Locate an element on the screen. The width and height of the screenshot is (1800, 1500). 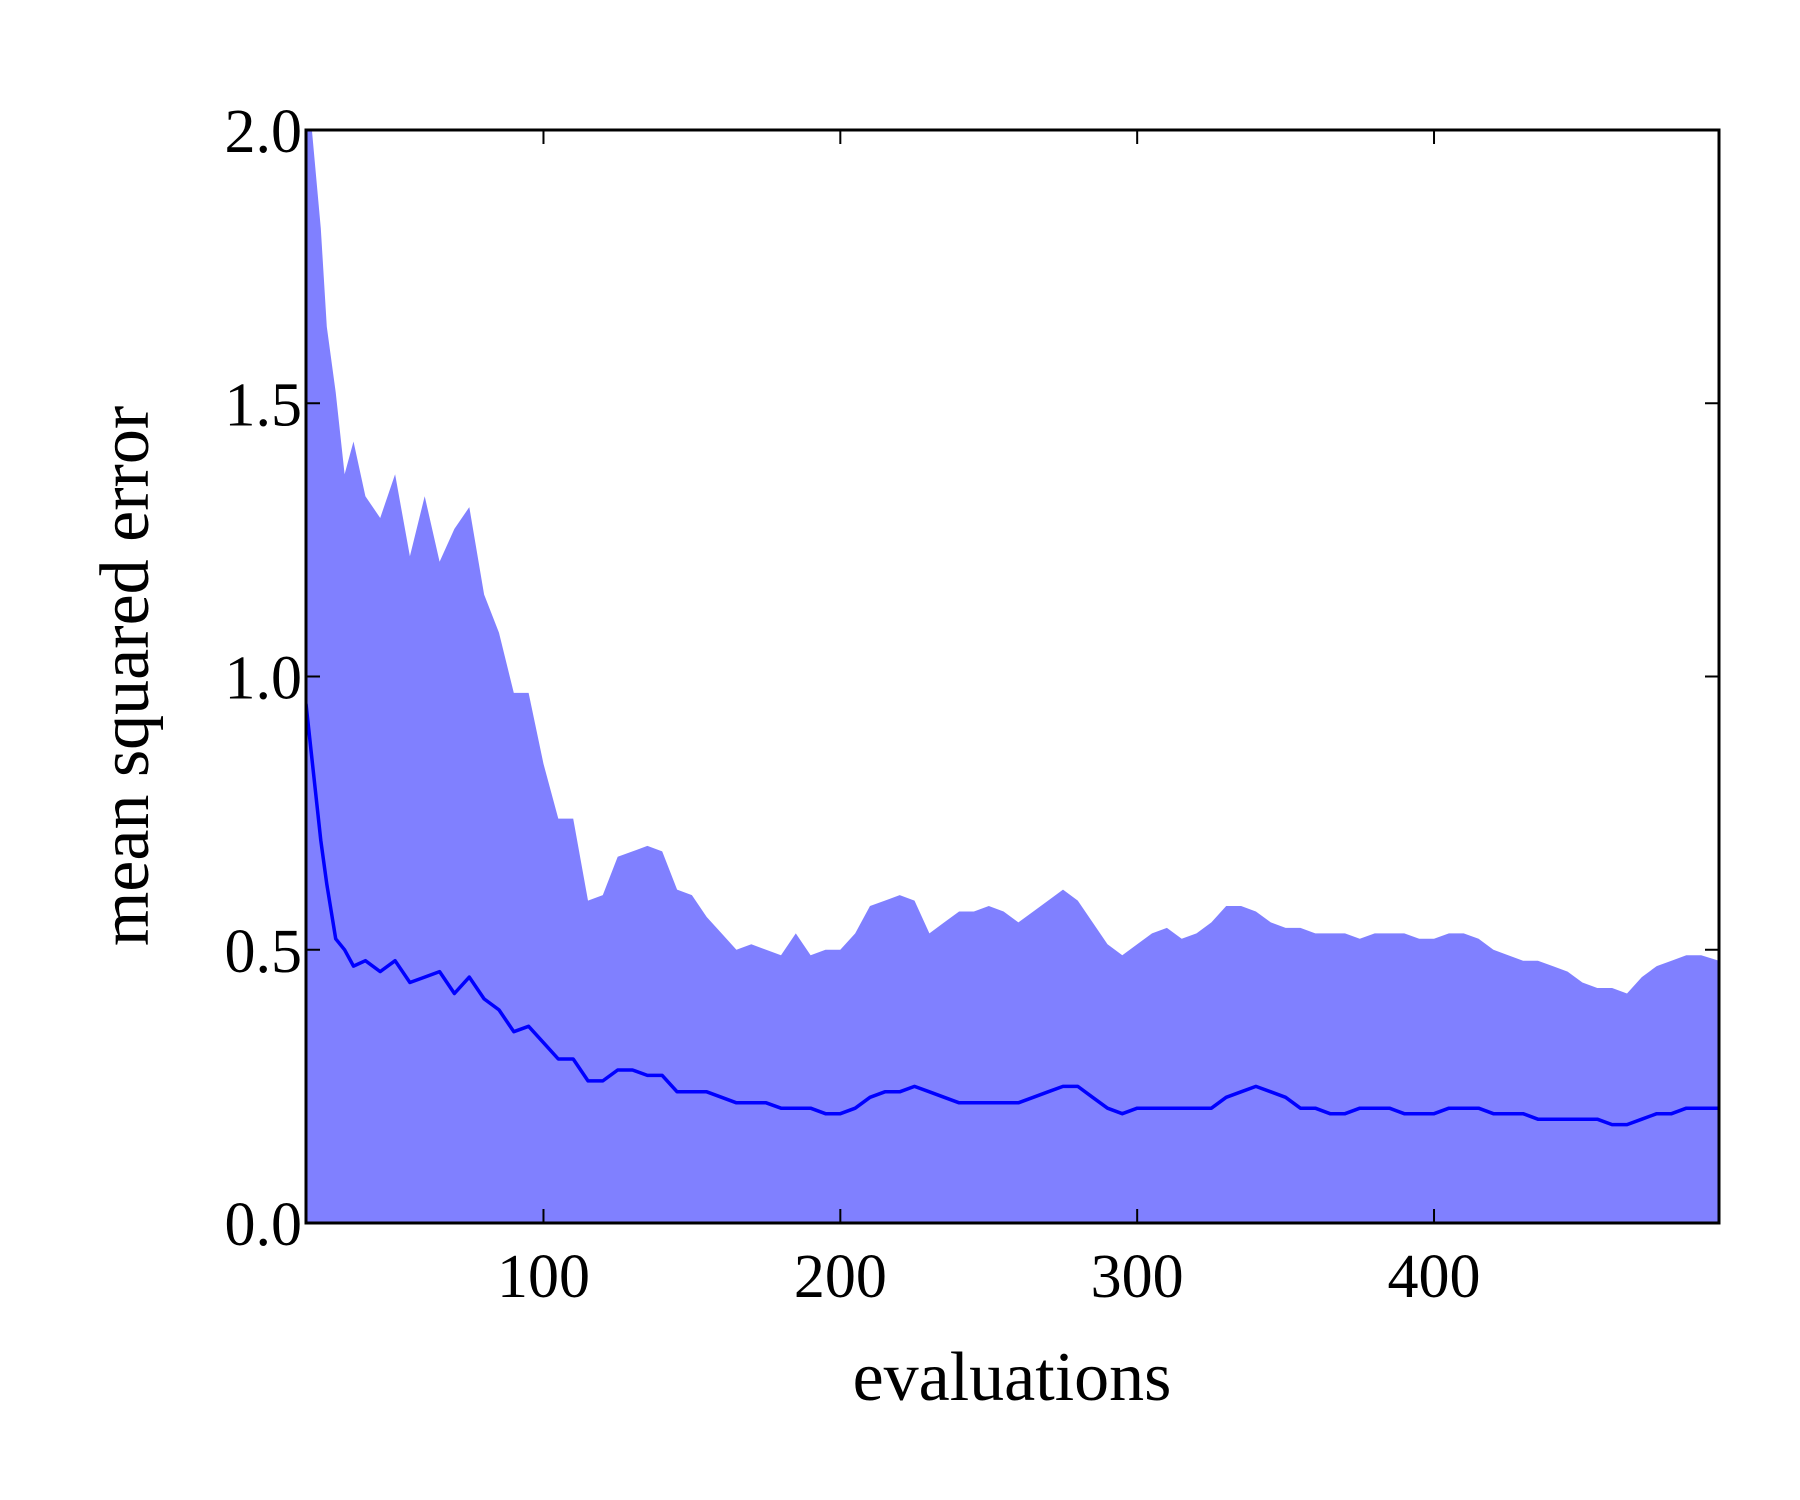
y-tick-label: 0.5 is located at coordinates (264, 952).